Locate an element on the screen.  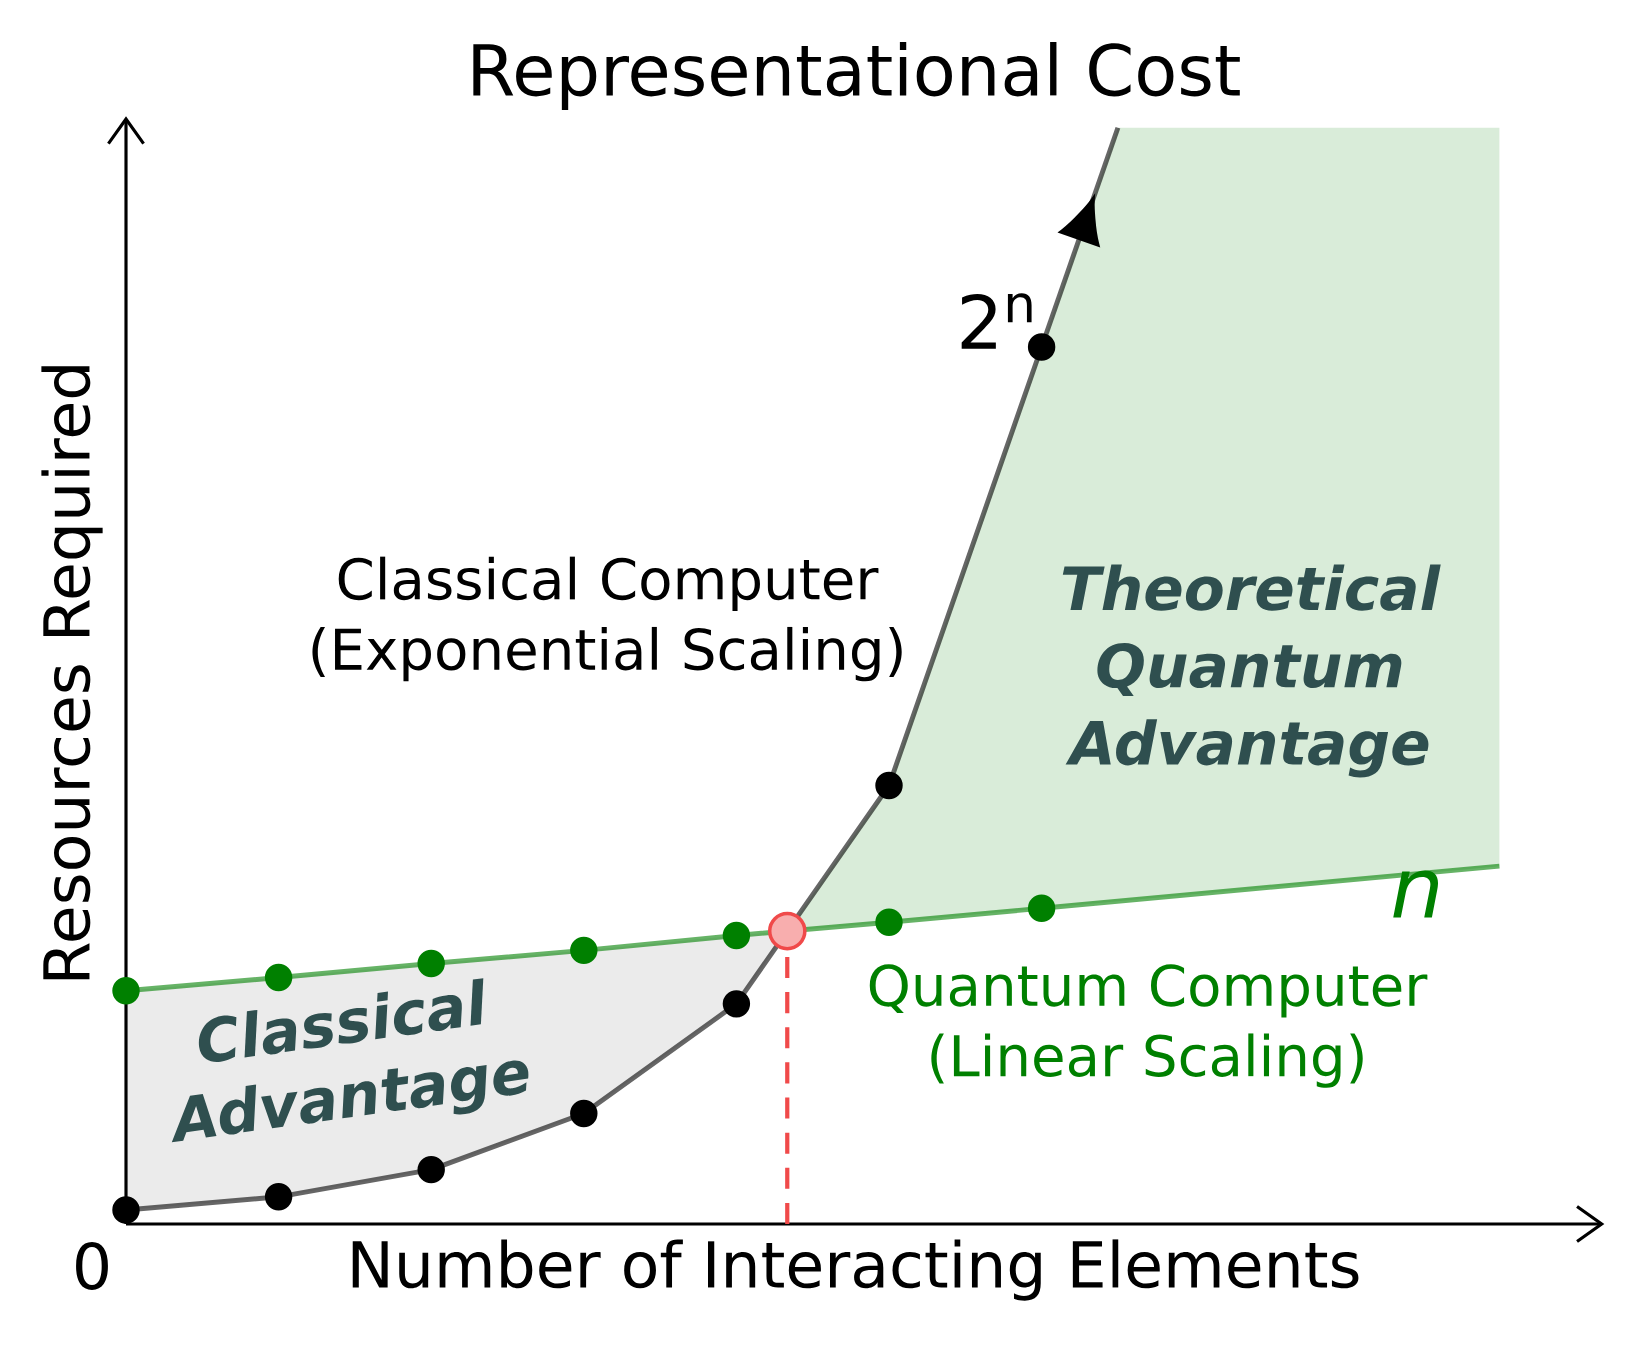
chart-title: Representational Cost is located at coordinates (856, 75).